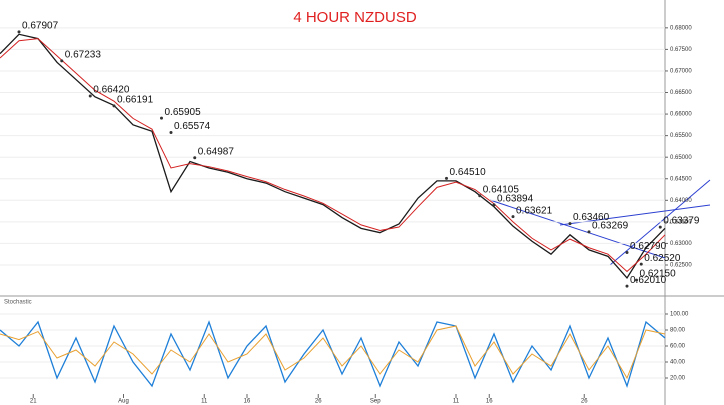 This screenshot has height=405, width=724. I want to click on y-tick-label: 0.64500, so click(681, 179).